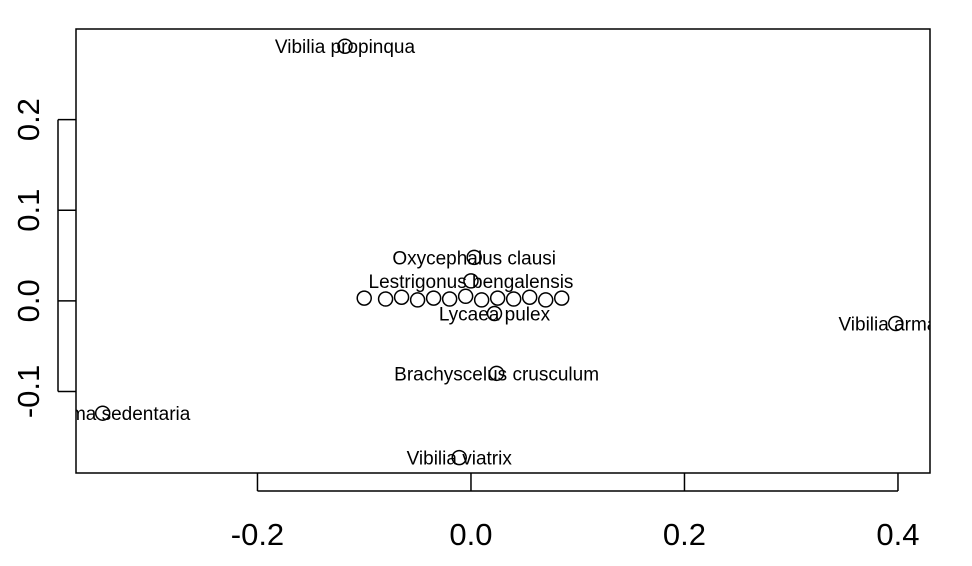 The width and height of the screenshot is (972, 566). Describe the element at coordinates (28, 210) in the screenshot. I see `y-tick-label: 0.1` at that location.